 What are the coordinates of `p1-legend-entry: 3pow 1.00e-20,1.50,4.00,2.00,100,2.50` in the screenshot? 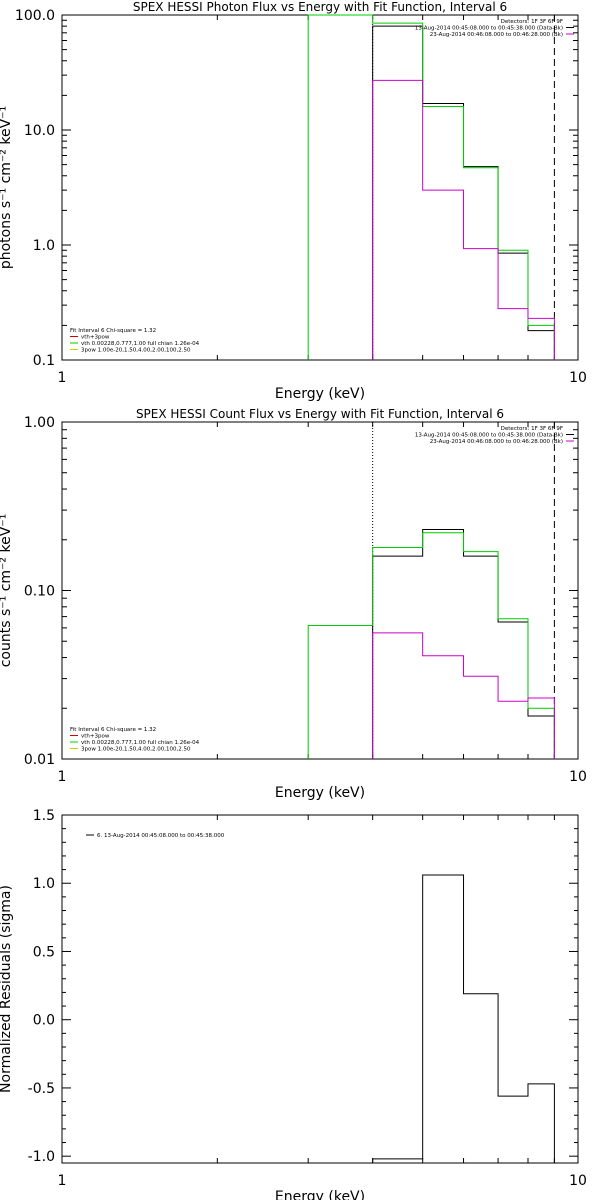 It's located at (136, 351).